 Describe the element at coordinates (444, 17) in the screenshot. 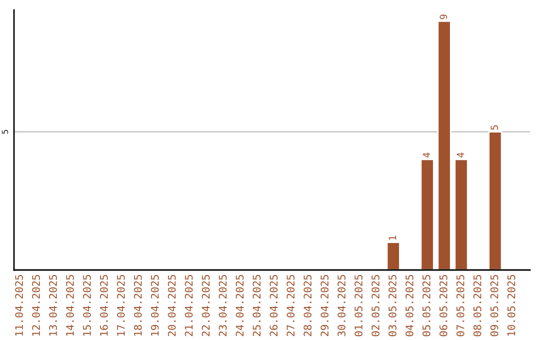

I see `data-label: 9` at that location.